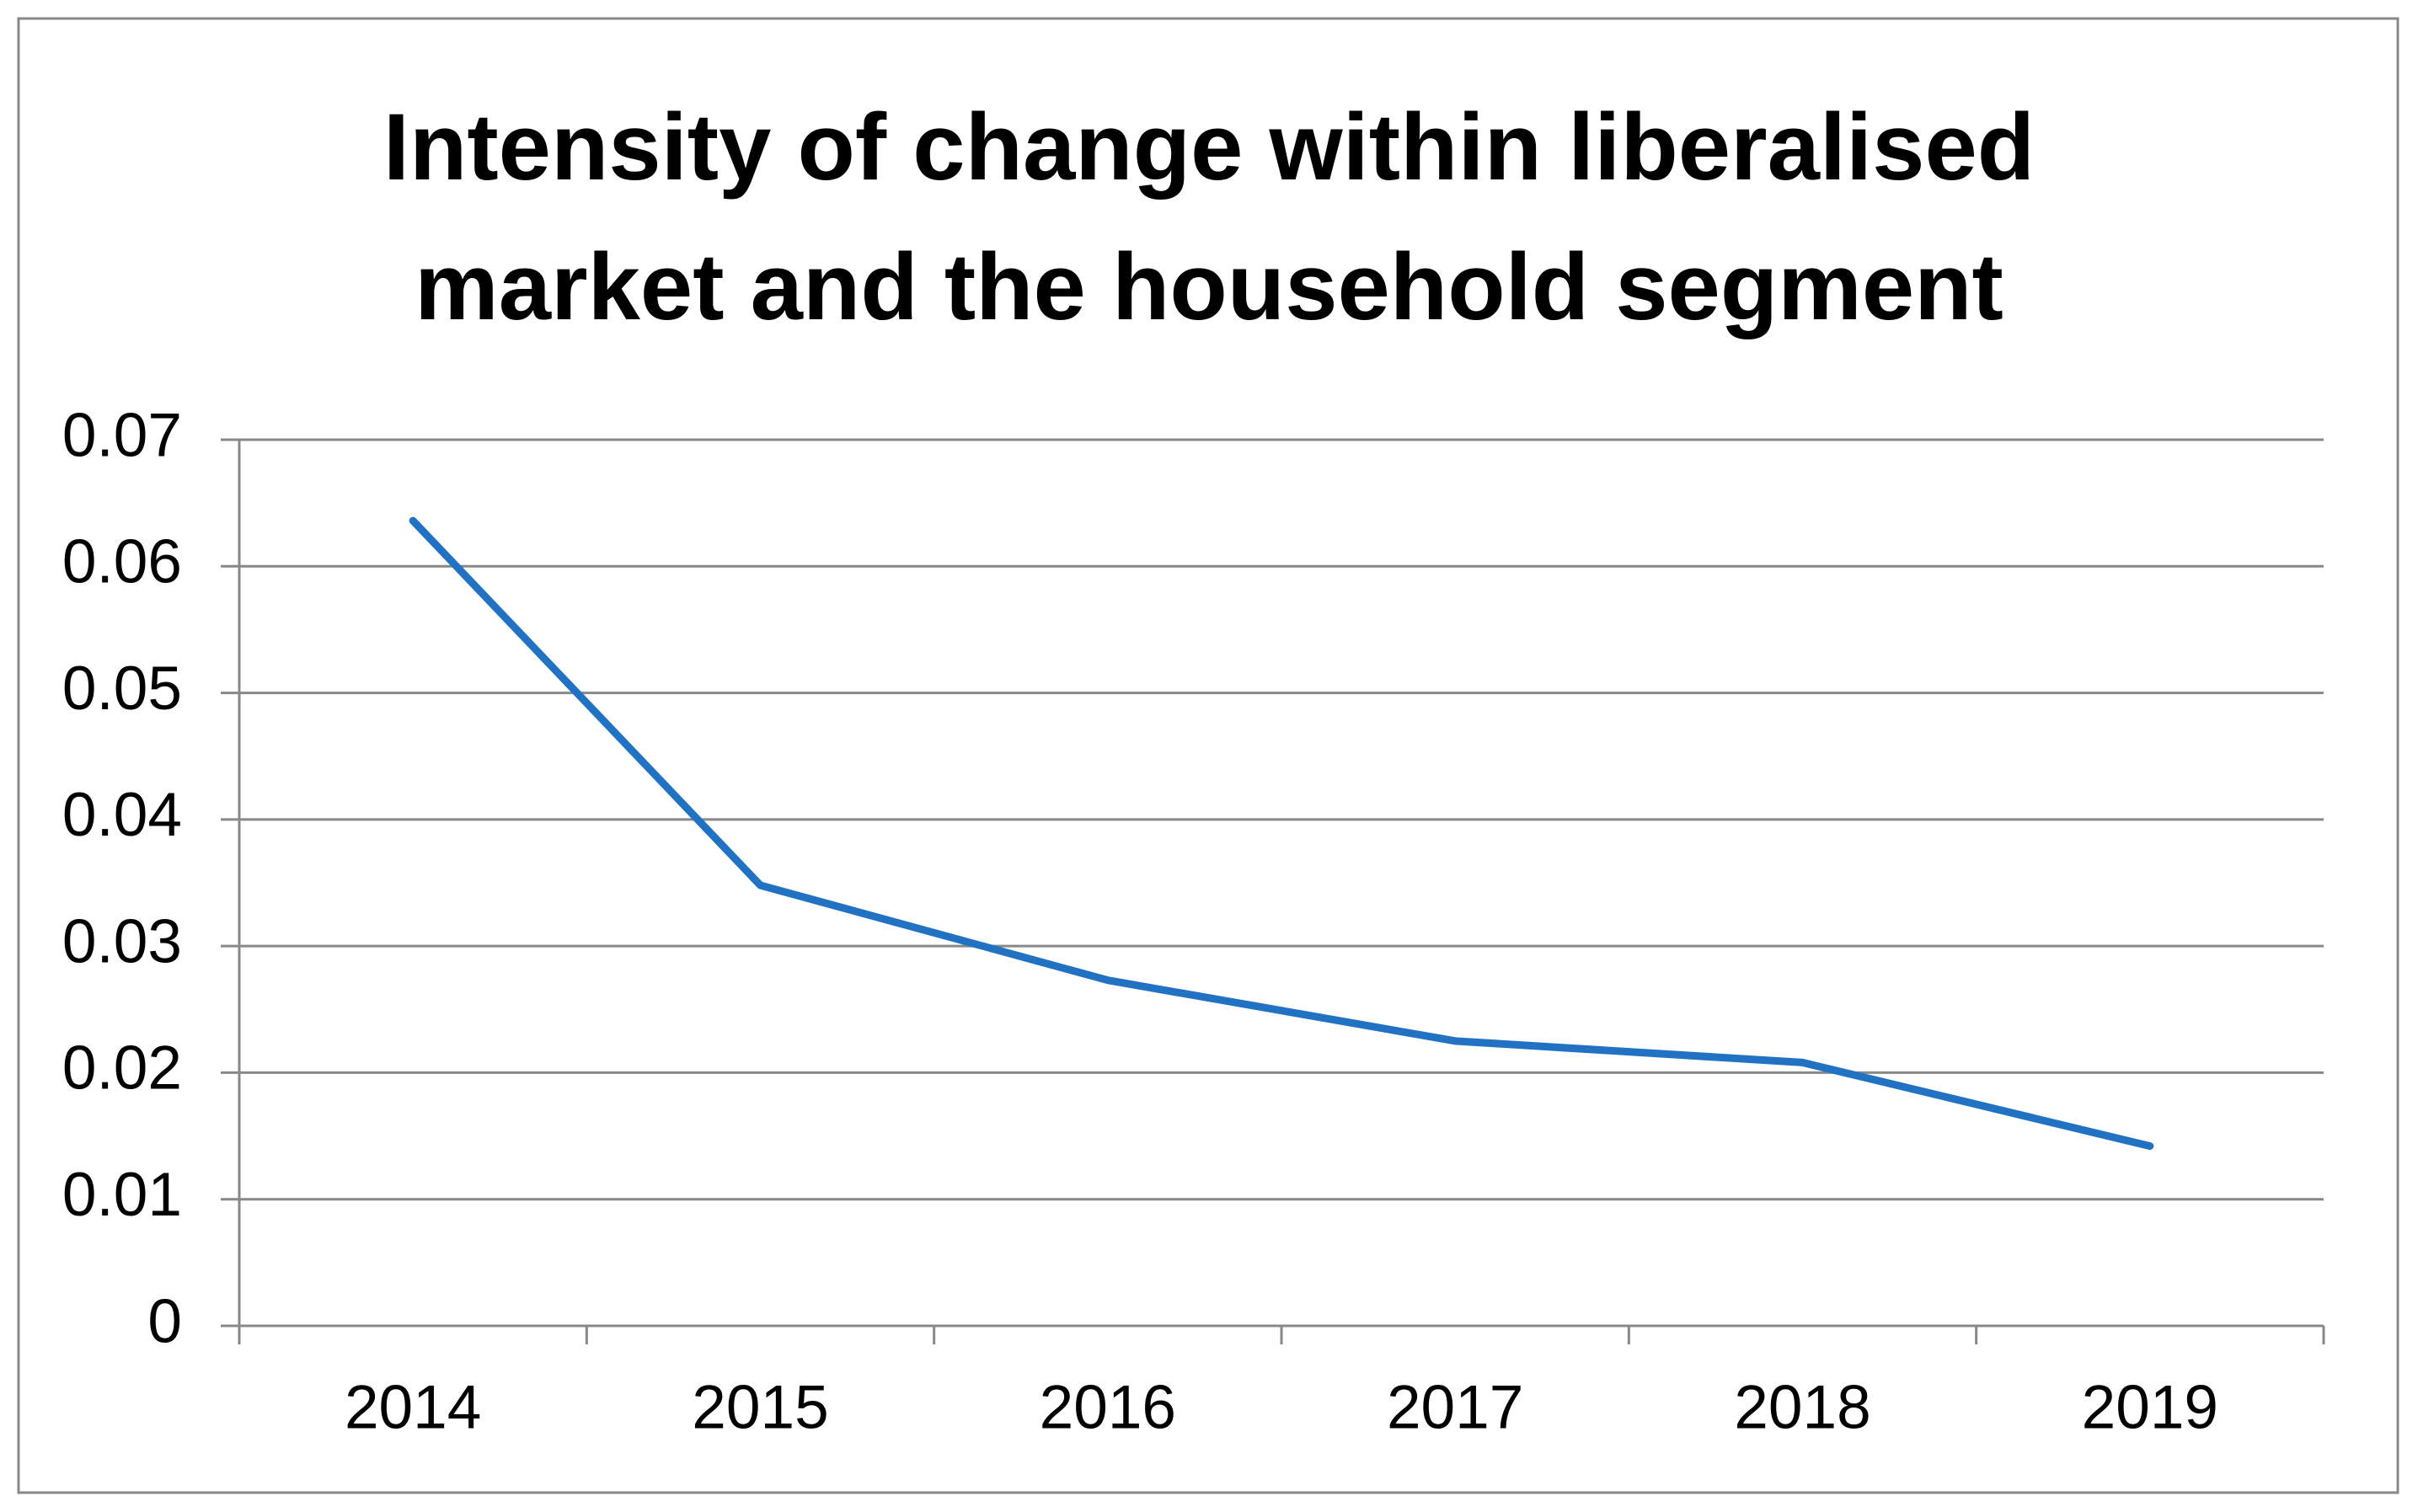 The width and height of the screenshot is (2418, 1512). I want to click on x-tick-label: 2018, so click(1802, 1407).